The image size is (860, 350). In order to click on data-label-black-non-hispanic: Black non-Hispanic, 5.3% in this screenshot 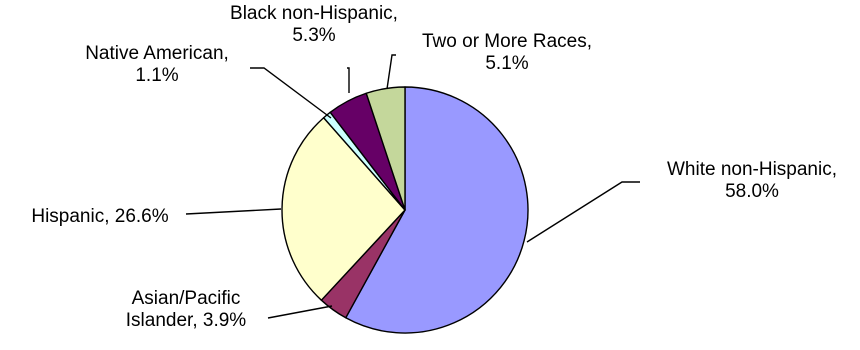, I will do `click(314, 24)`.